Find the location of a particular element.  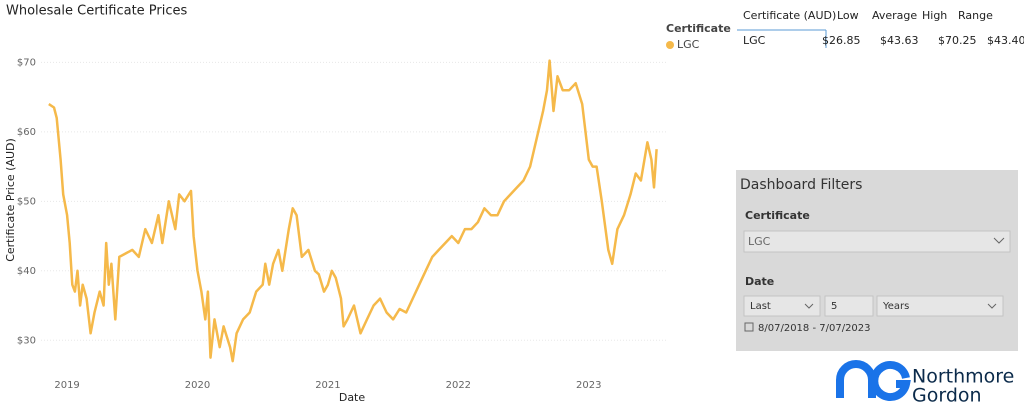

logo-text: Northmore is located at coordinates (963, 377).